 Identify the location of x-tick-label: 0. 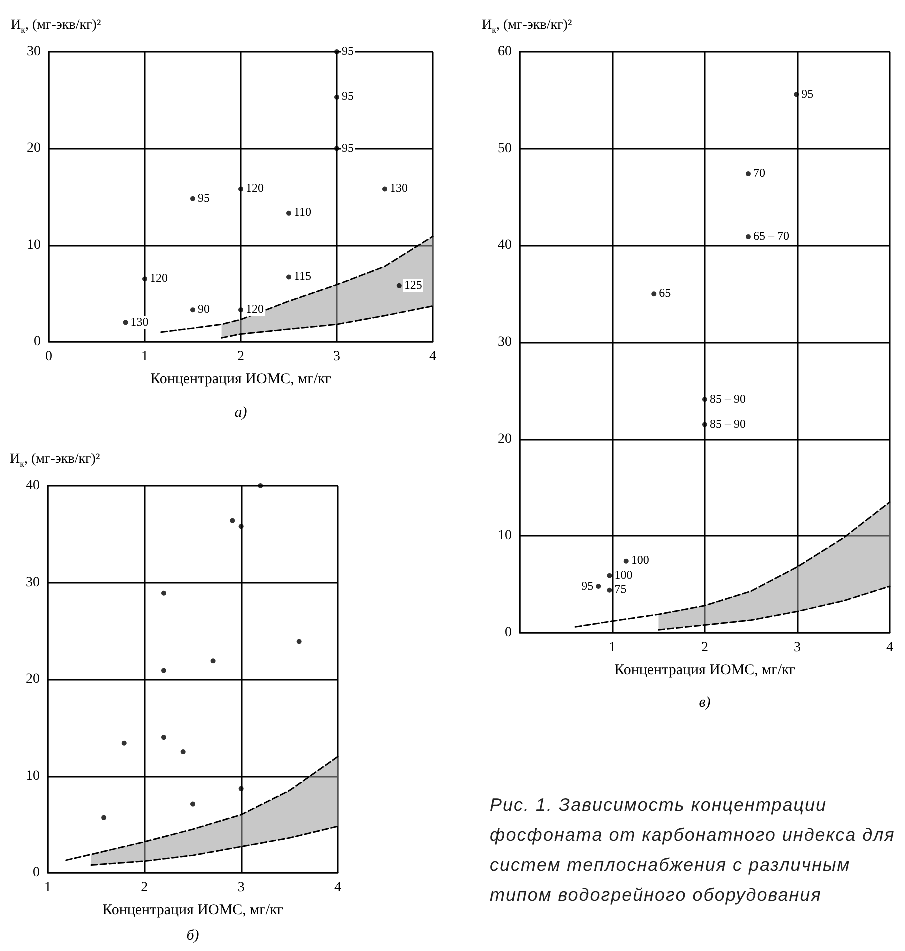
(49, 357).